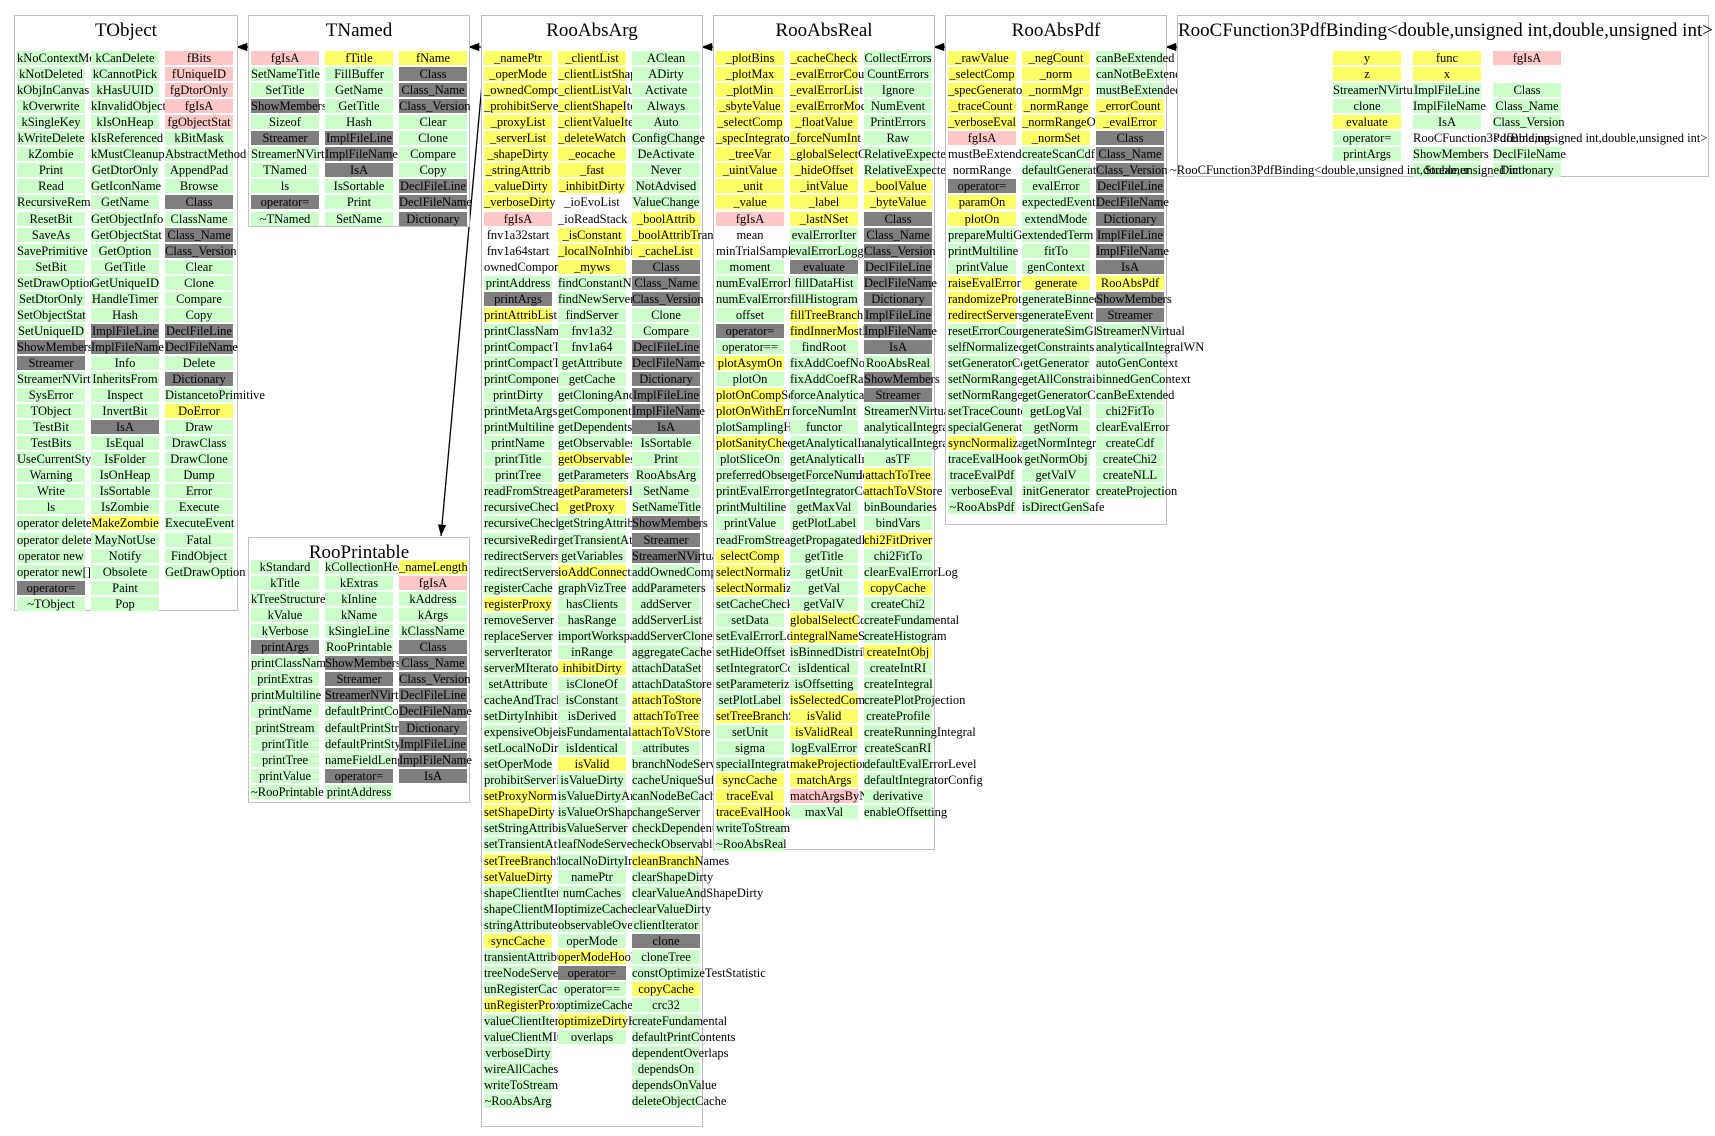 This screenshot has width=1715, height=1136. I want to click on class-member: resetErrorCounters, so click(996, 330).